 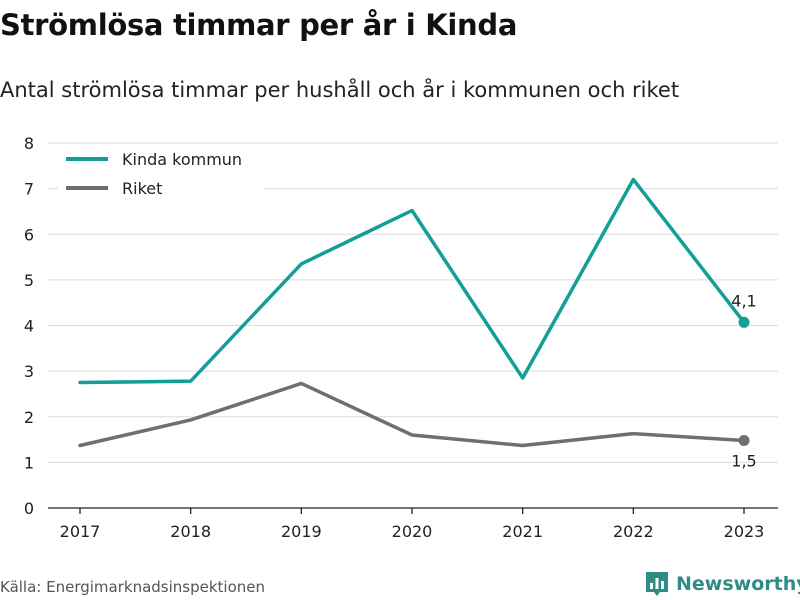 What do you see at coordinates (743, 300) in the screenshot?
I see `data-label: 4,1` at bounding box center [743, 300].